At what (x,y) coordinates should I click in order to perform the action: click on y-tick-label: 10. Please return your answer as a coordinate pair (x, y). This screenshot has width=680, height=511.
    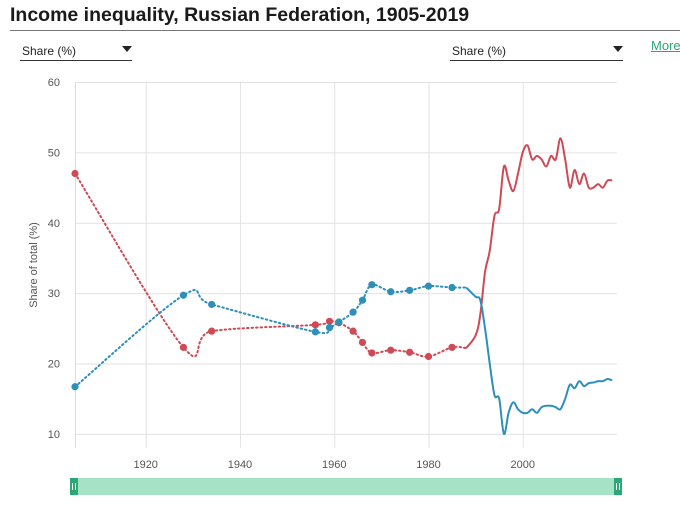
    Looking at the image, I should click on (54, 435).